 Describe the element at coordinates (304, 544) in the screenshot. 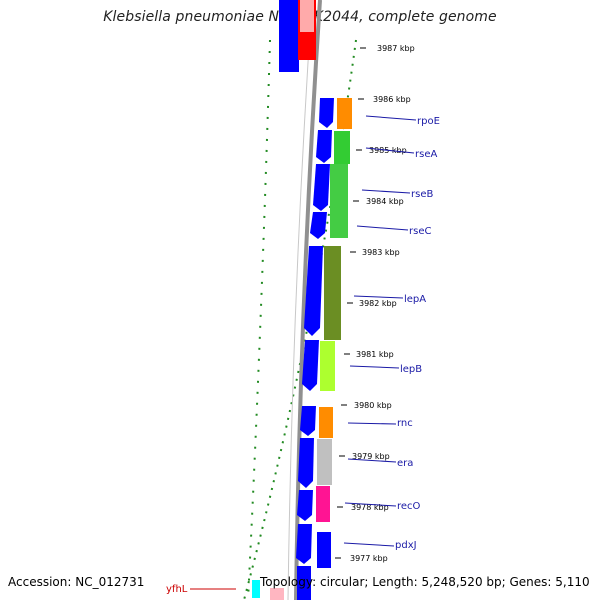

I see `cds-pdxJ` at that location.